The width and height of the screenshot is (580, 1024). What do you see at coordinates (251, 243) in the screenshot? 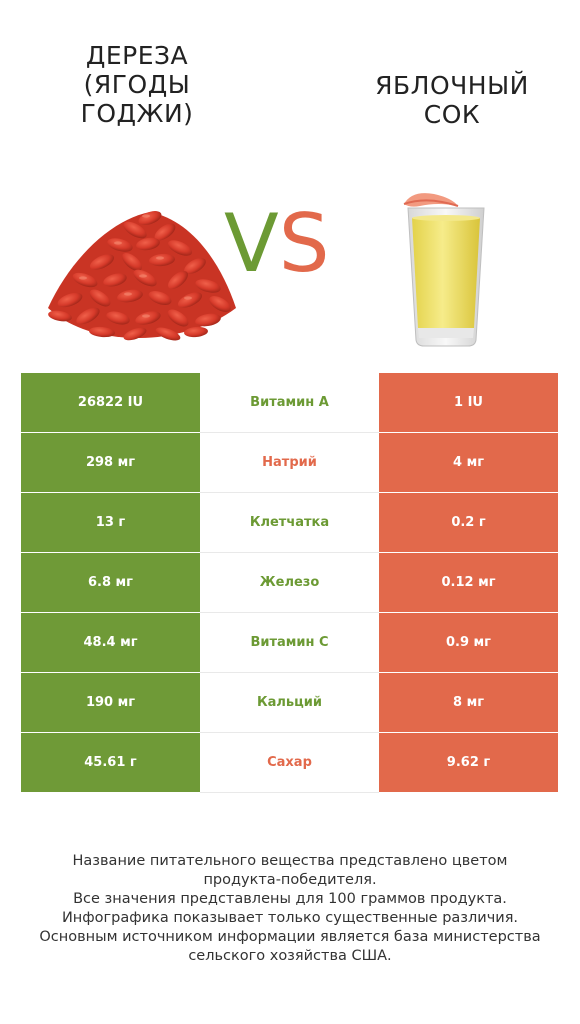
I see `vs-v-letter: V` at bounding box center [251, 243].